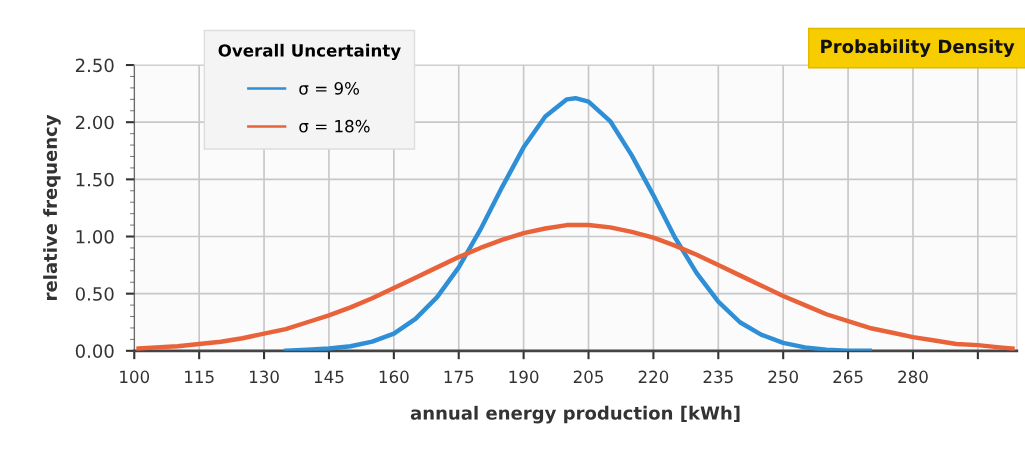 This screenshot has height=458, width=1025. What do you see at coordinates (94, 351) in the screenshot?
I see `y-tick-label: 0.00` at bounding box center [94, 351].